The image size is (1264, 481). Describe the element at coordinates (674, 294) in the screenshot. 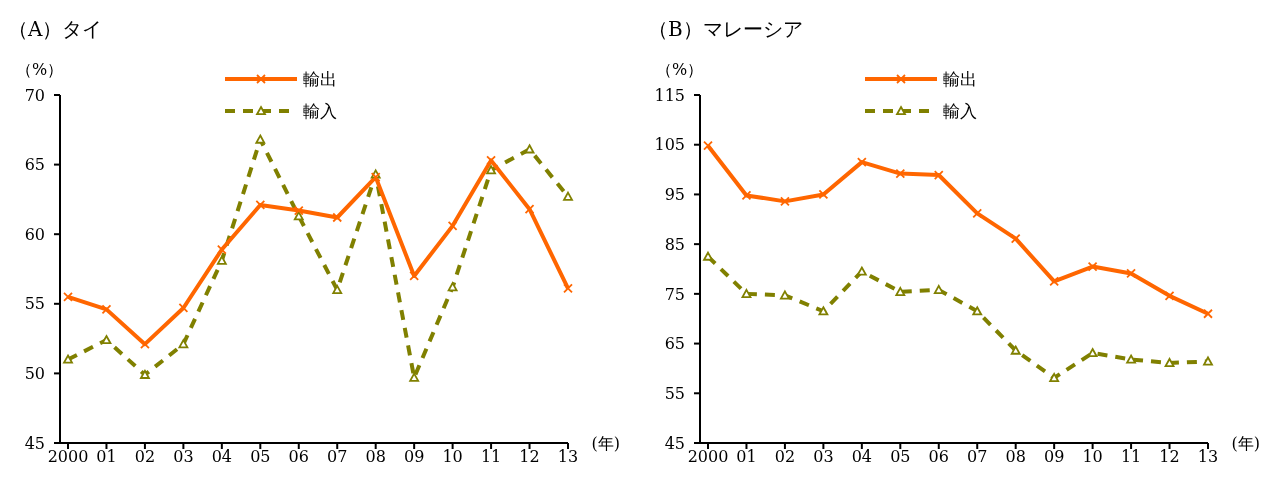

I see `y-tick-label: 75` at that location.